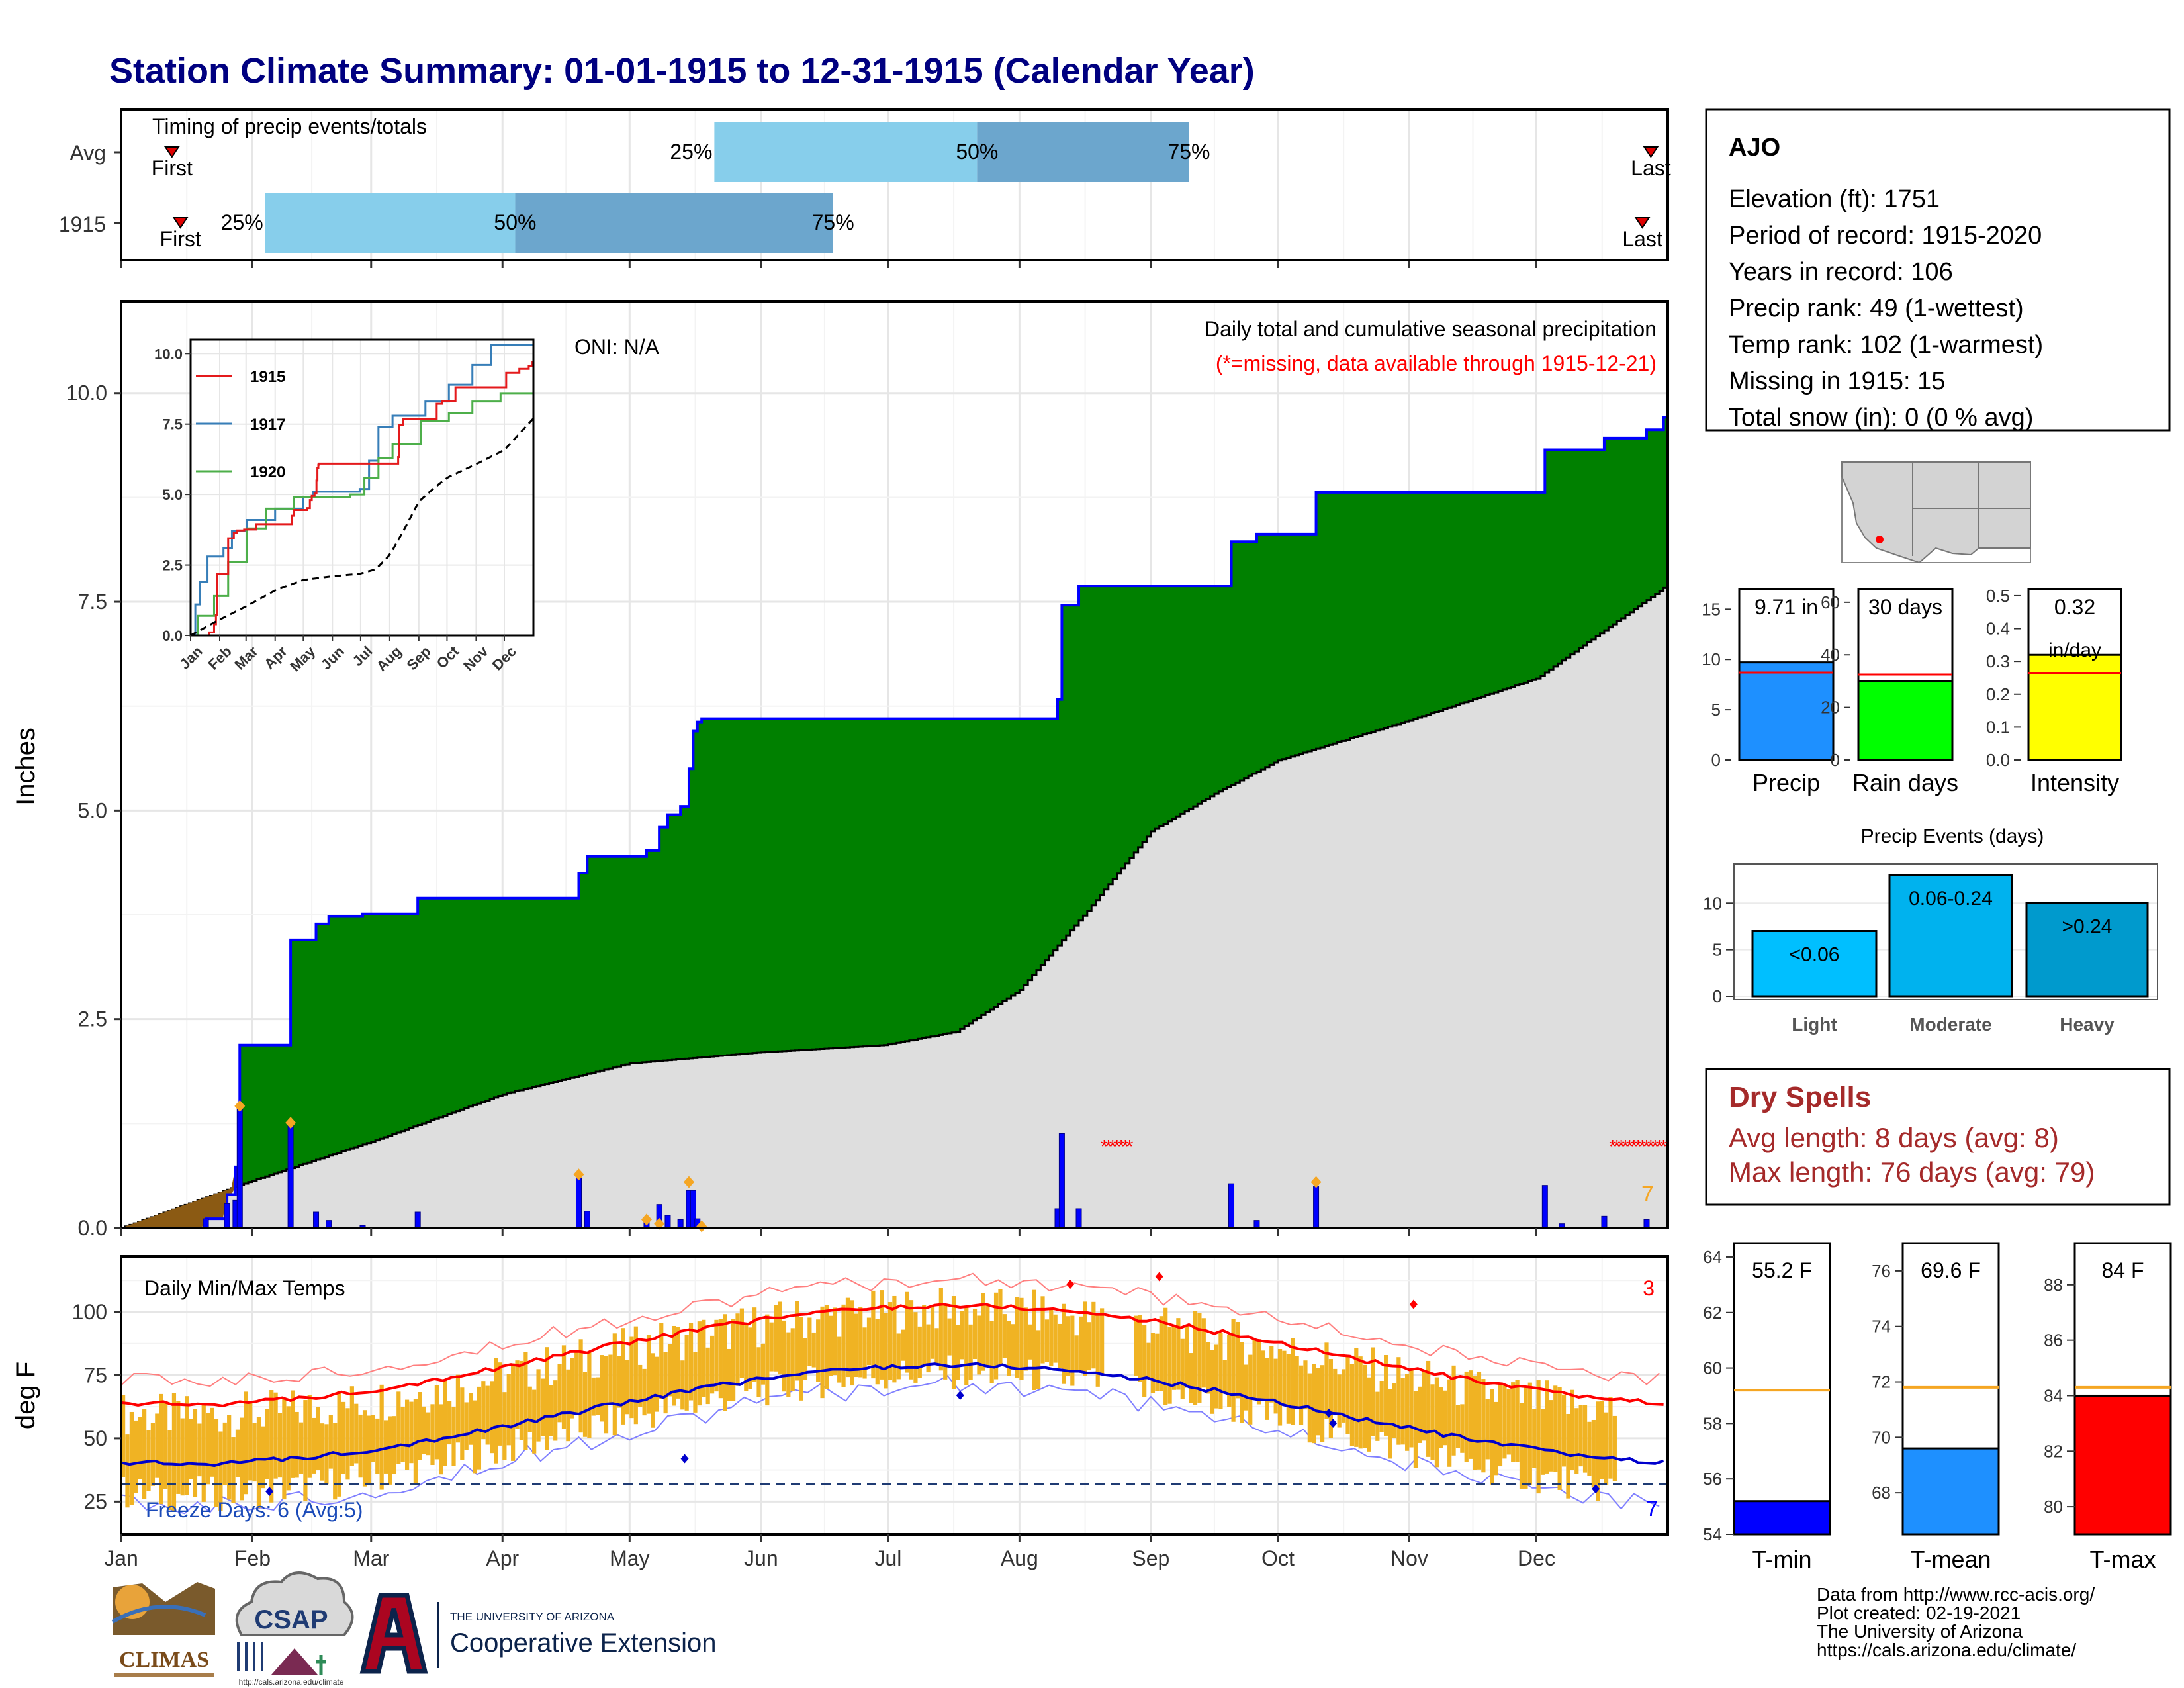 This screenshot has height=1688, width=2184. Describe the element at coordinates (294, 1661) in the screenshot. I see `csap-logo-mountain-icon` at that location.